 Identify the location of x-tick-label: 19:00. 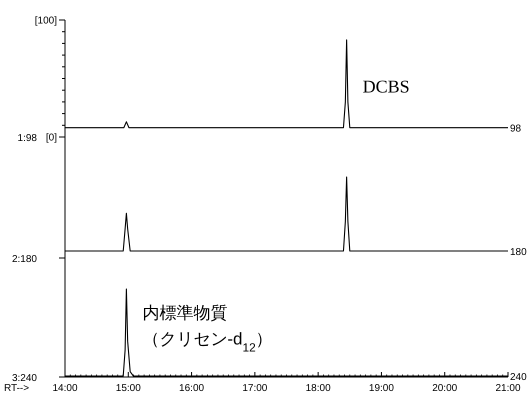
(381, 388).